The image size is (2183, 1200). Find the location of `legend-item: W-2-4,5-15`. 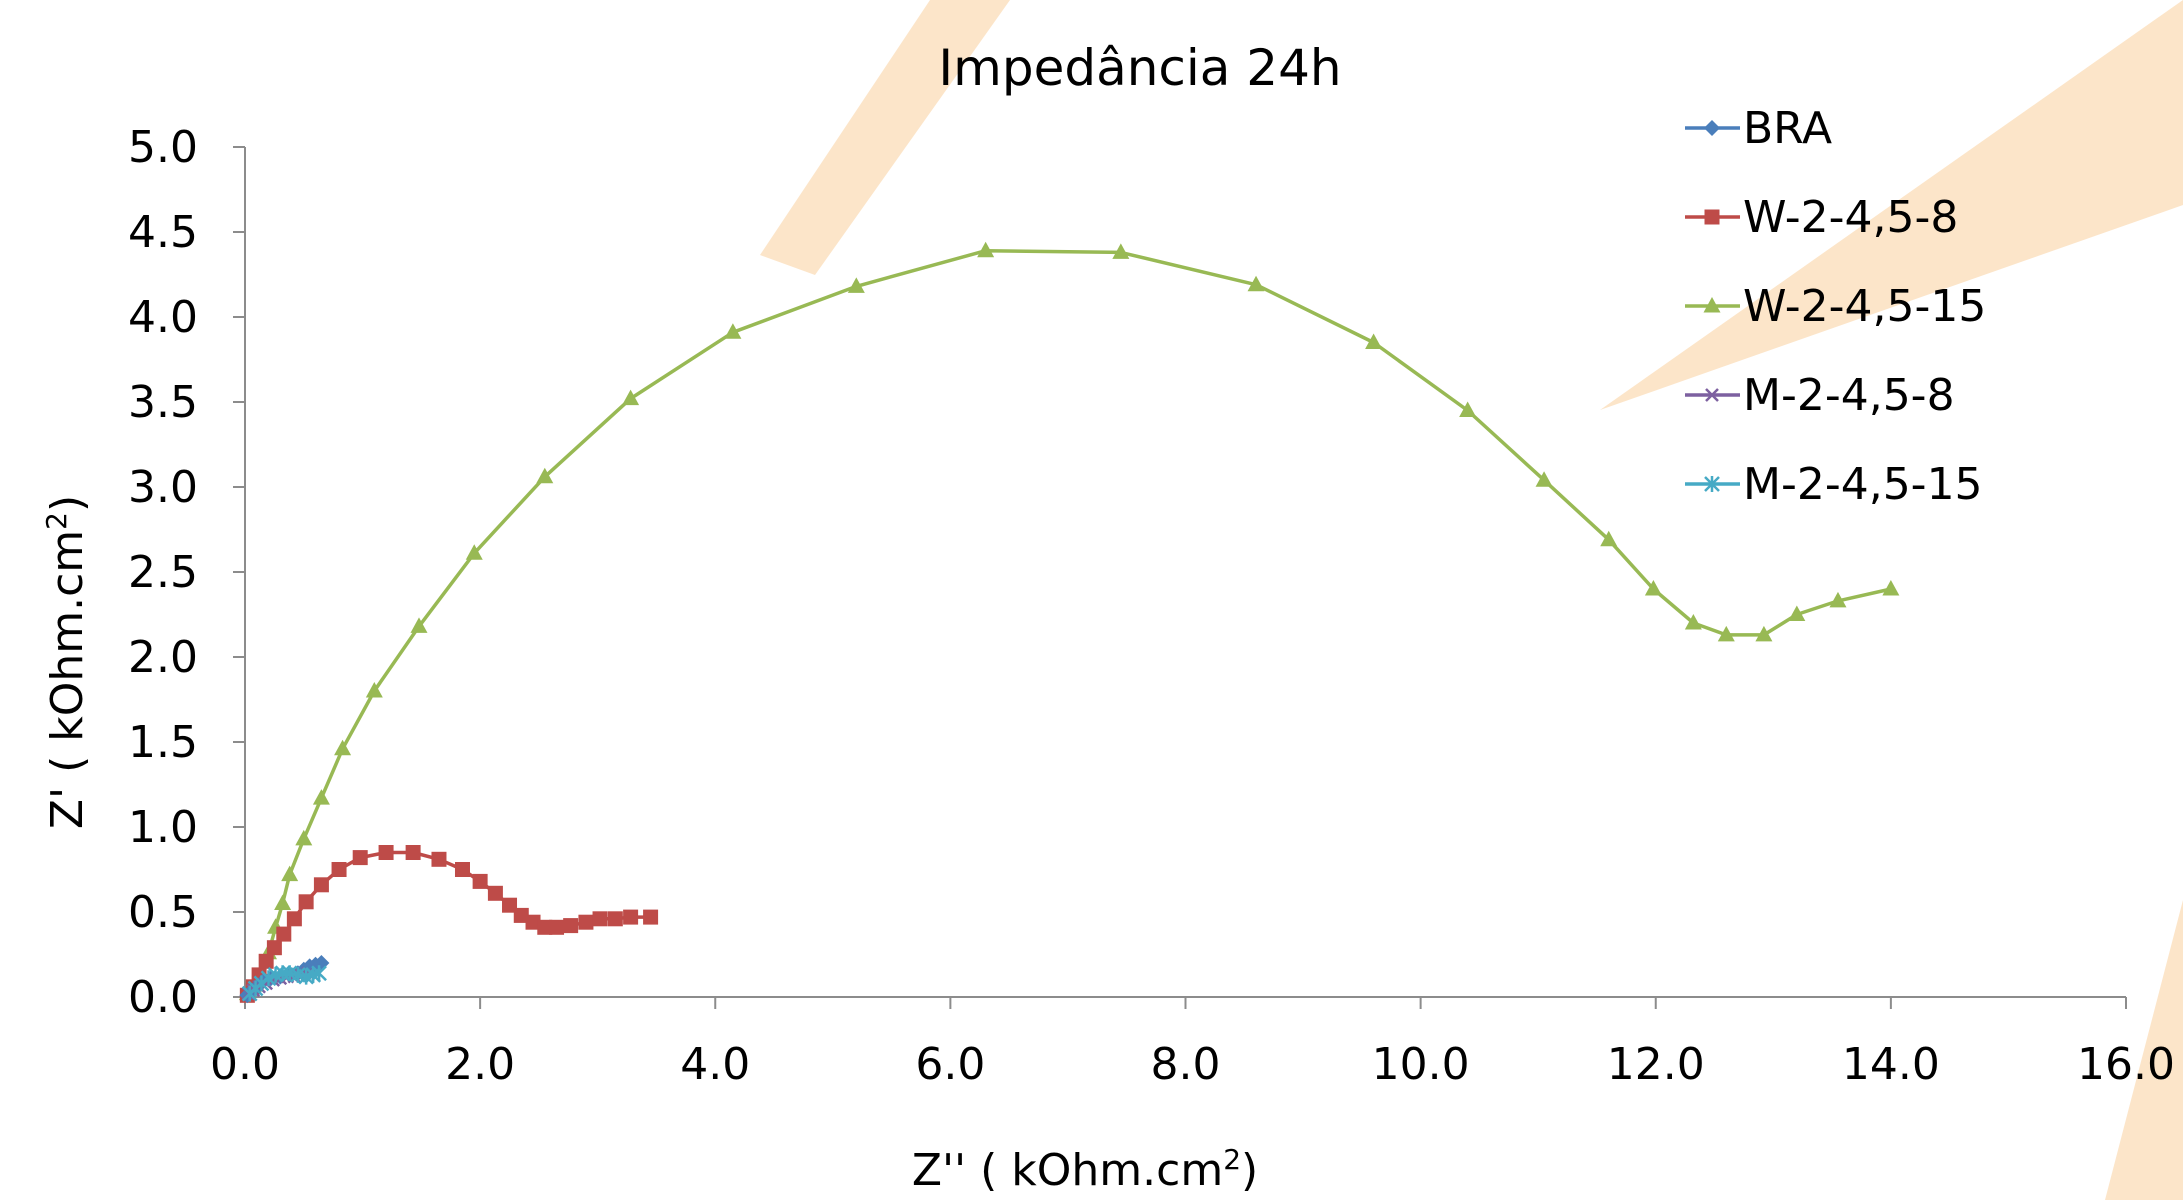

legend-item: W-2-4,5-15 is located at coordinates (1835, 306).